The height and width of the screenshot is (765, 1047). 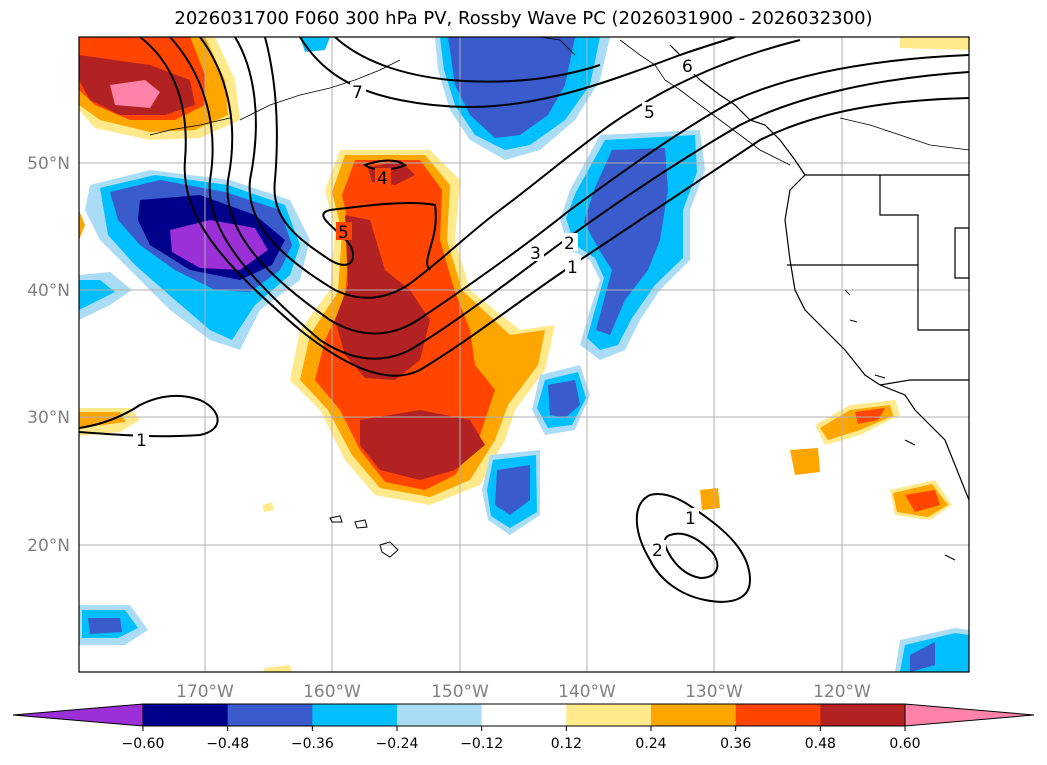 I want to click on colorbar-tick-label: −0.24, so click(x=397, y=744).